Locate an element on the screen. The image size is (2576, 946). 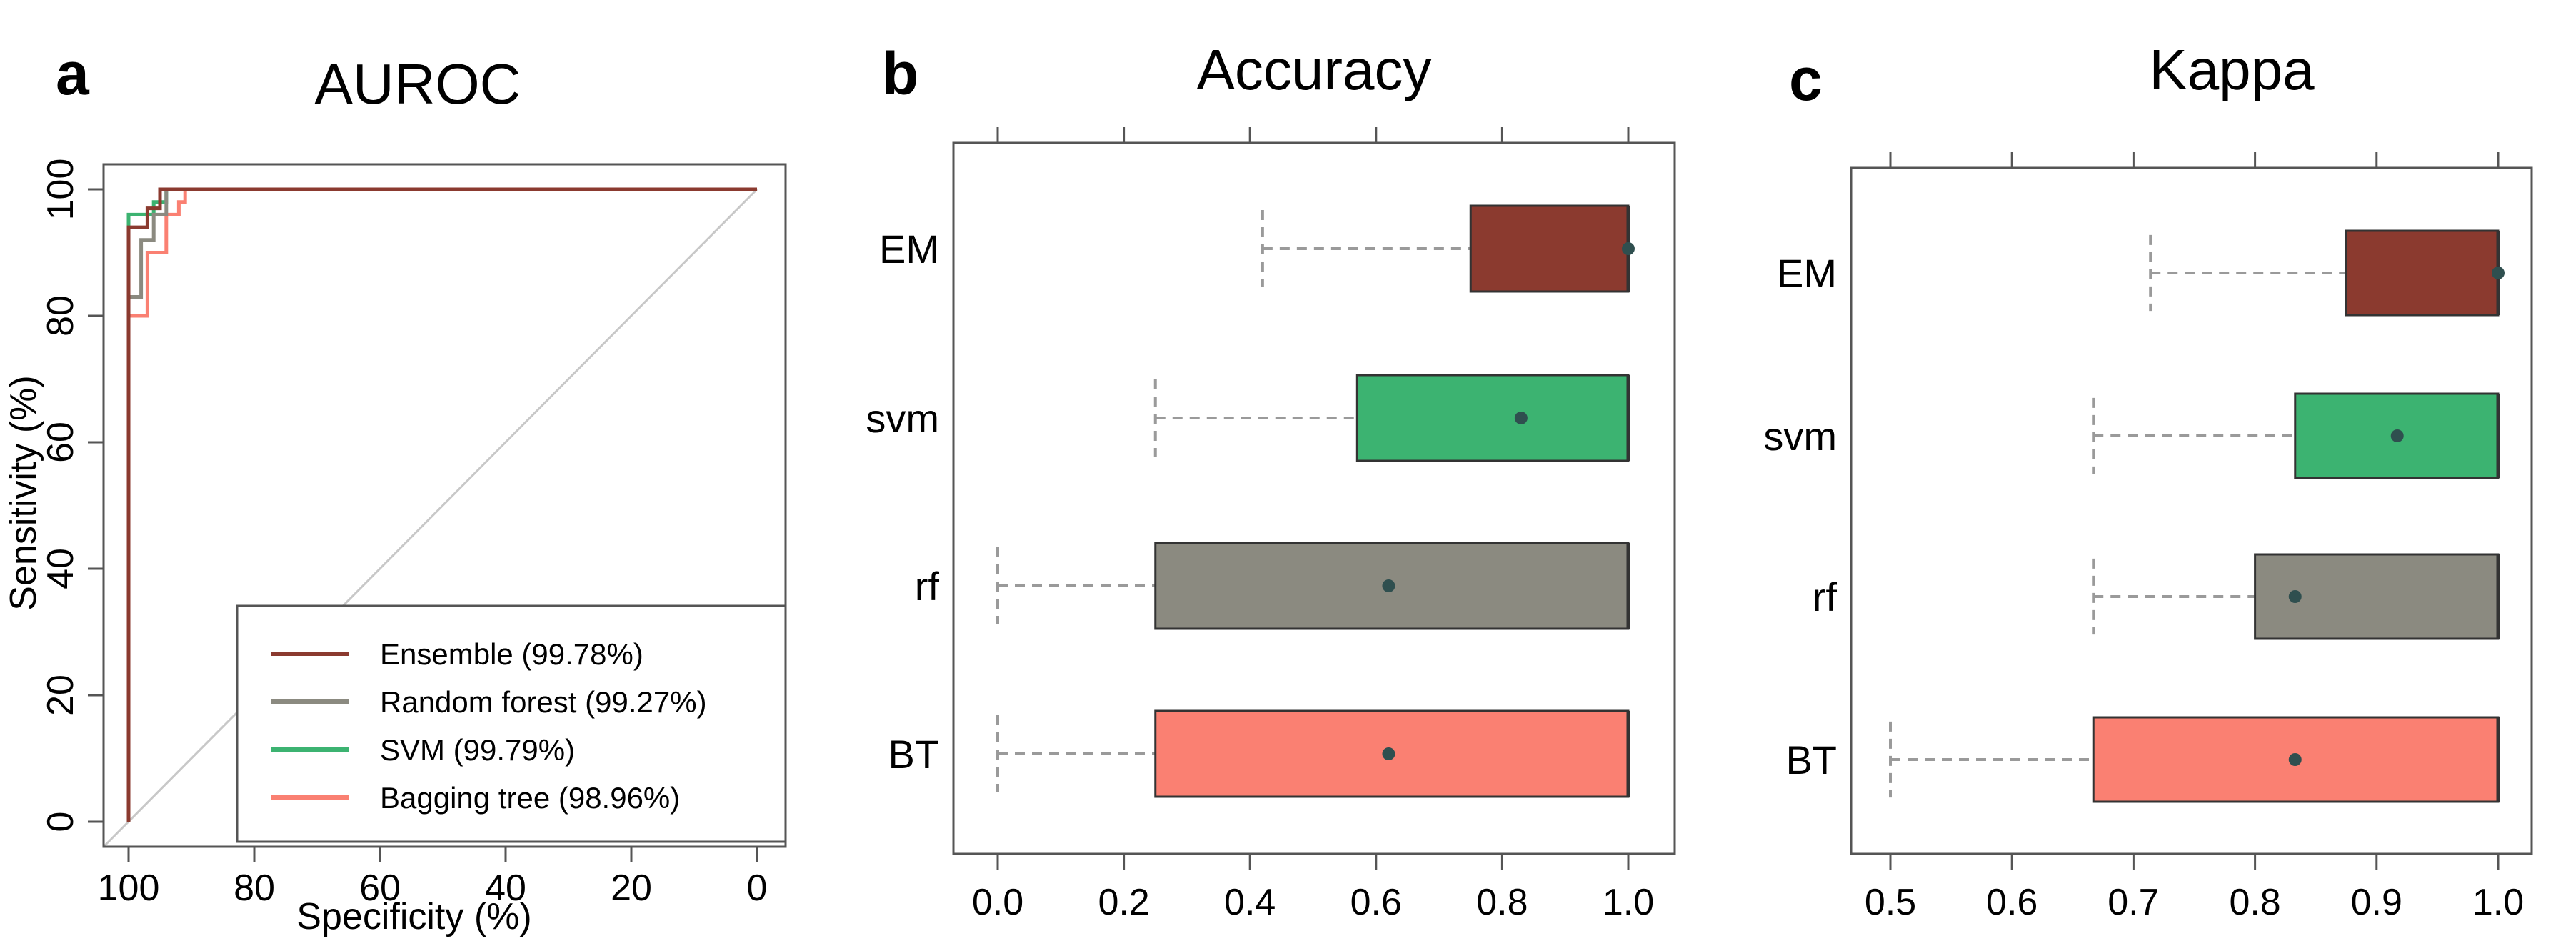
x-axis-label-specificity: Specificity (%) is located at coordinates (413, 916).